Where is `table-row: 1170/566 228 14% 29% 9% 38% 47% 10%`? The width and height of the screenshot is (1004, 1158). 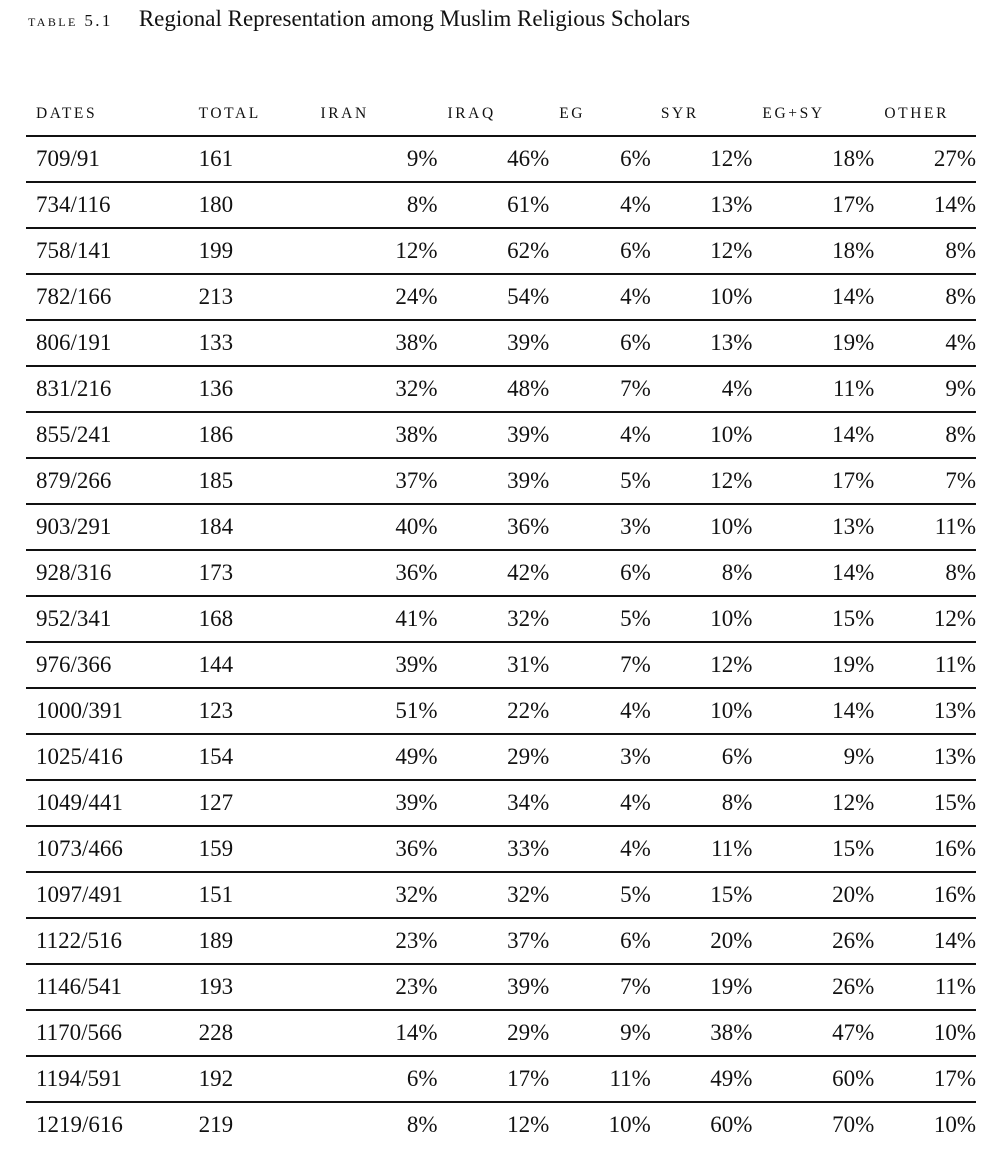 table-row: 1170/566 228 14% 29% 9% 38% 47% 10% is located at coordinates (501, 1033).